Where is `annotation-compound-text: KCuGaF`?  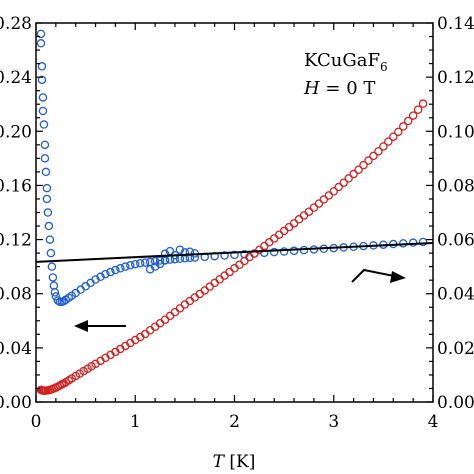 annotation-compound-text: KCuGaF is located at coordinates (342, 60).